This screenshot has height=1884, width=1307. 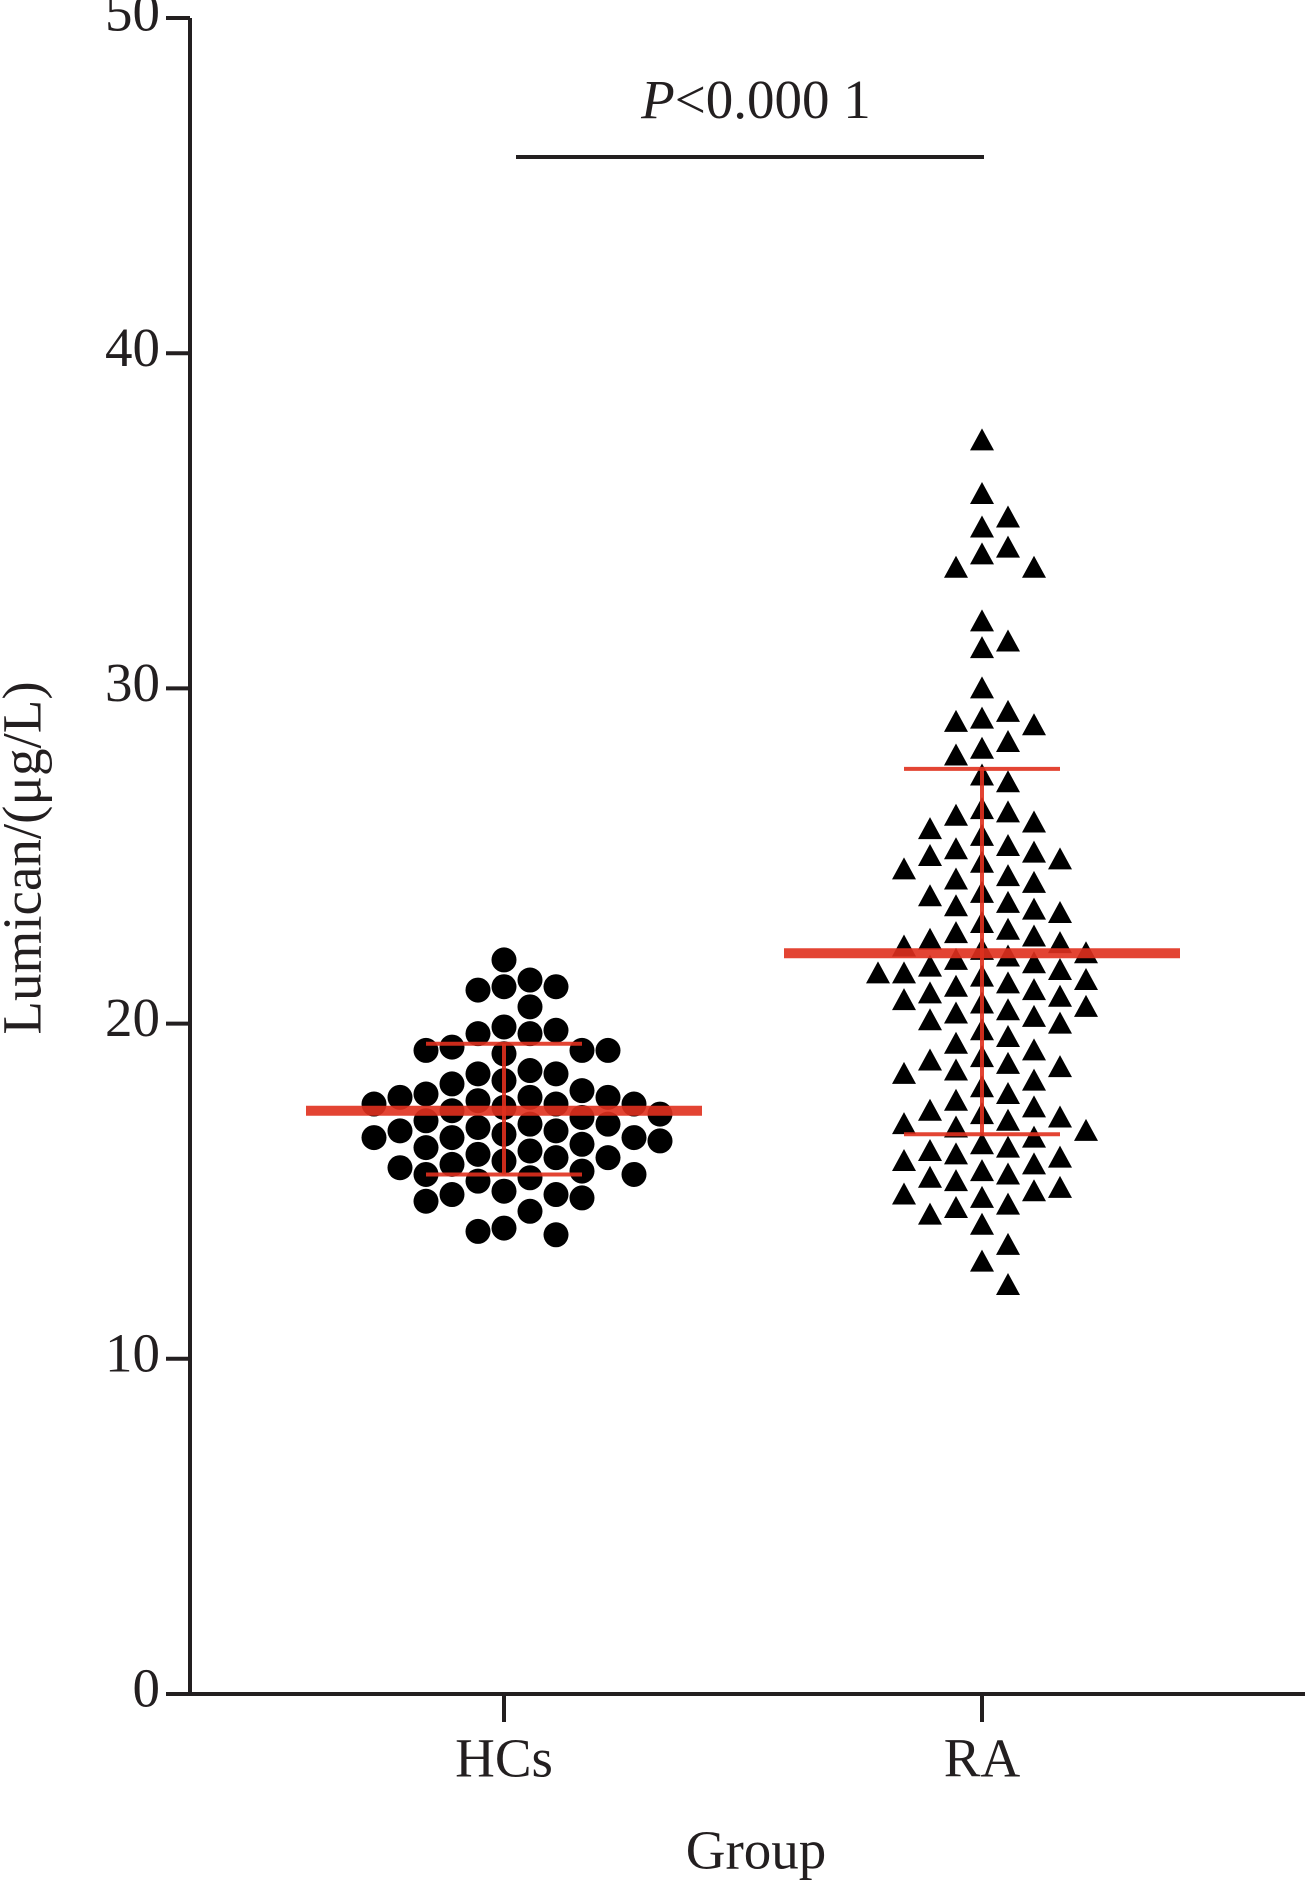 What do you see at coordinates (755, 99) in the screenshot?
I see `p-value-annotation: P<0.000 1` at bounding box center [755, 99].